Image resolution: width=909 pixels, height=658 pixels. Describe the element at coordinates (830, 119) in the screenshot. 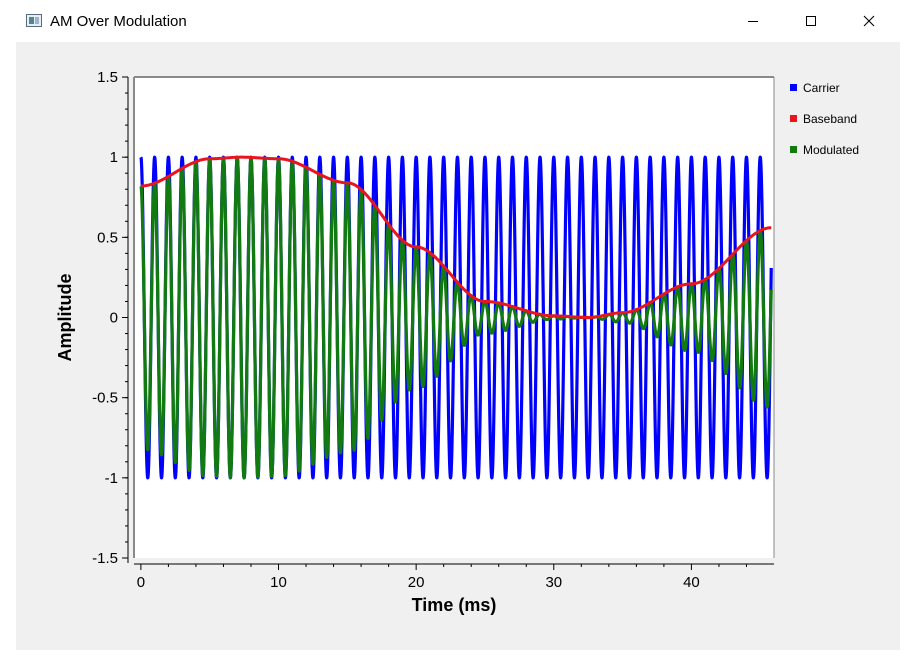

I see `legend-label-baseband: Baseband` at that location.